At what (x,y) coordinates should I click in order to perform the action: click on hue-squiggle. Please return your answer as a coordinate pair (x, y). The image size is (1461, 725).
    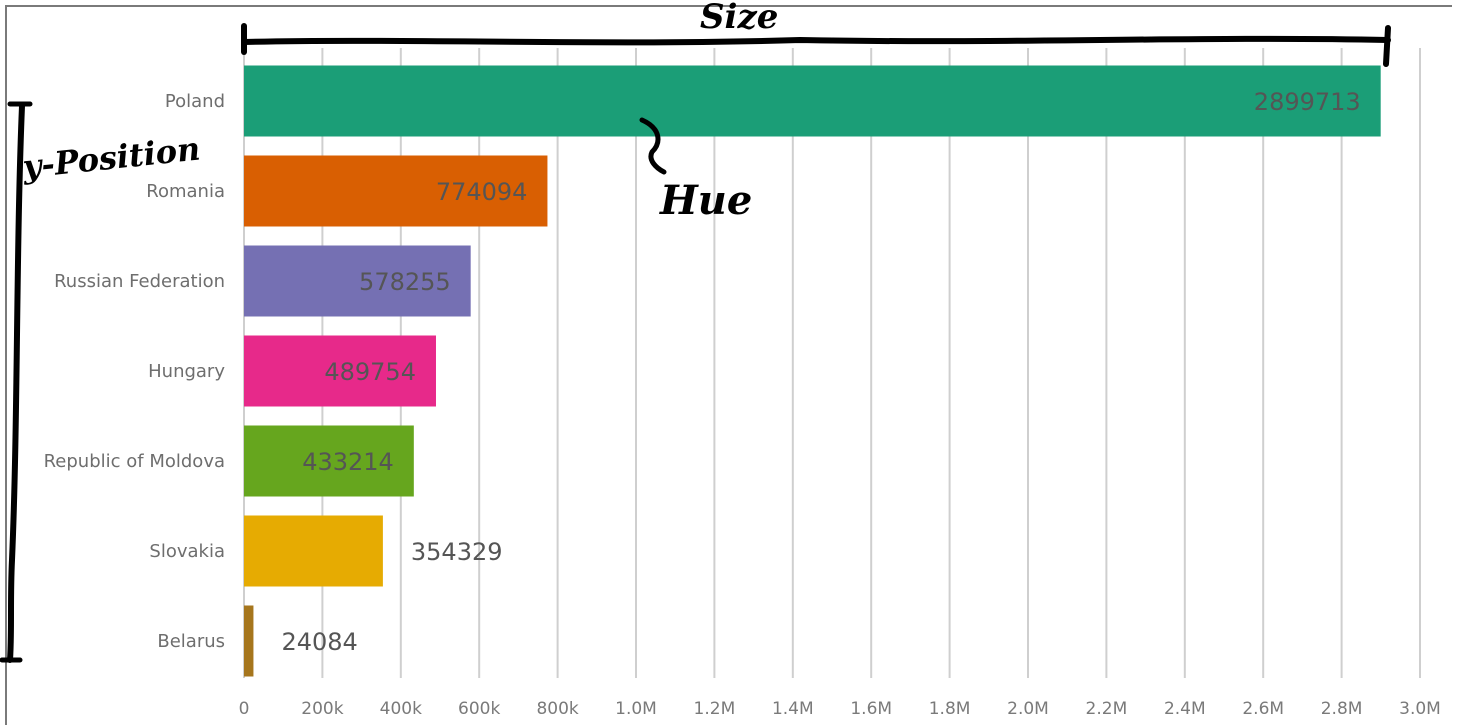
    Looking at the image, I should click on (653, 146).